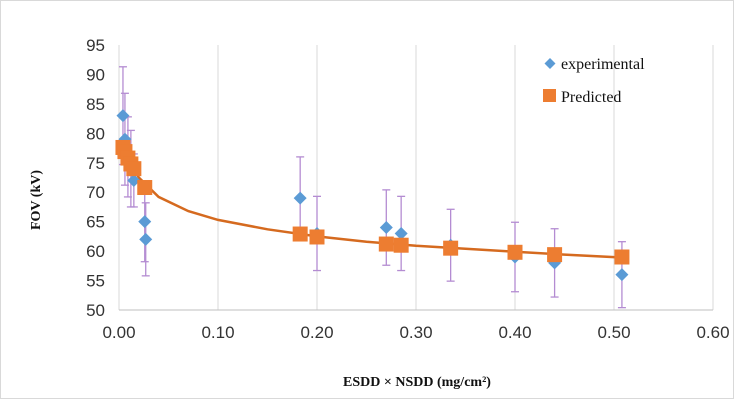  I want to click on legend: experimental Predicted, so click(594, 81).